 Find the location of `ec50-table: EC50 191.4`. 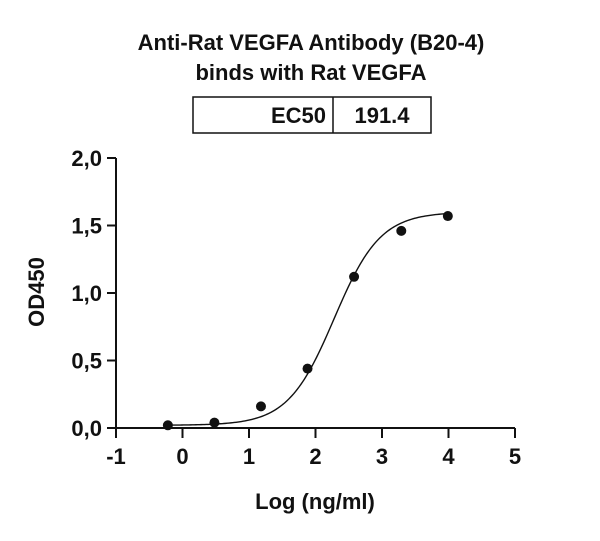

ec50-table: EC50 191.4 is located at coordinates (312, 115).